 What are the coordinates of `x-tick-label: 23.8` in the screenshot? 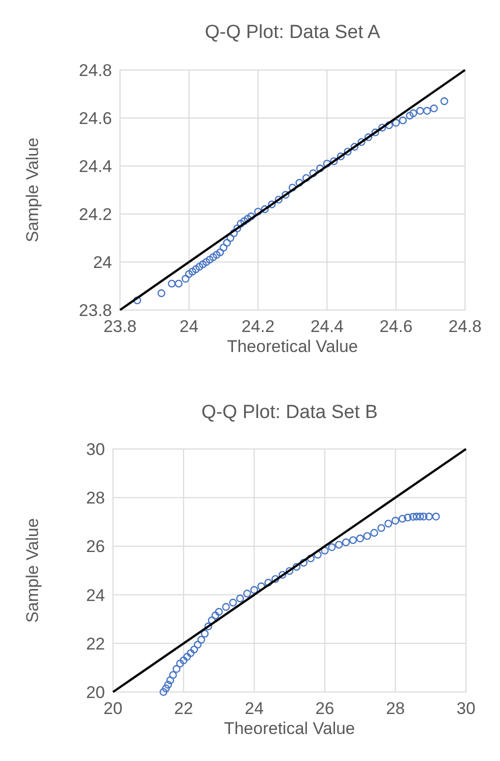 It's located at (120, 326).